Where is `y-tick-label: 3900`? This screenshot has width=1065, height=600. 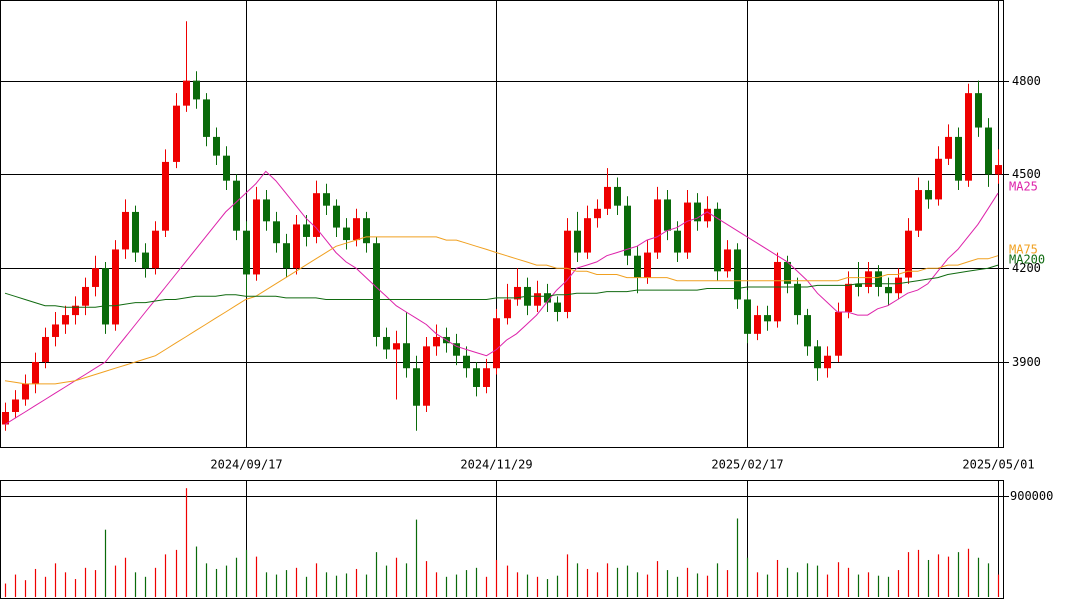 y-tick-label: 3900 is located at coordinates (1026, 362).